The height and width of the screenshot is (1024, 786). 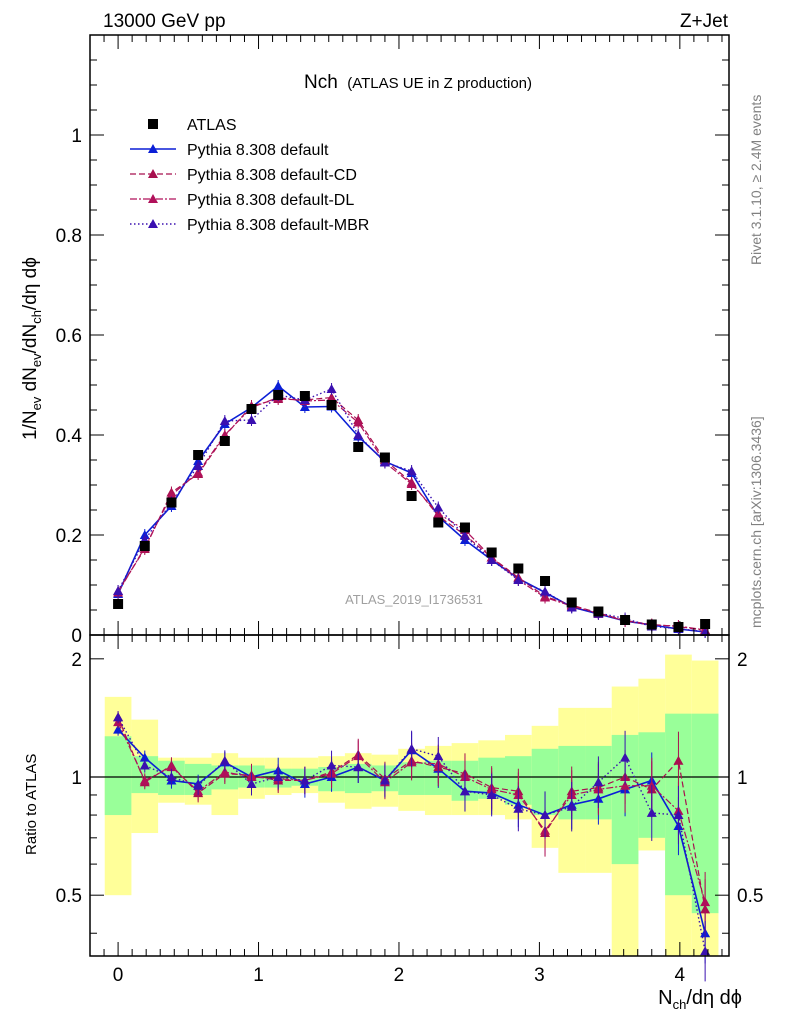 What do you see at coordinates (212, 125) in the screenshot?
I see `legend-label: ATLAS` at bounding box center [212, 125].